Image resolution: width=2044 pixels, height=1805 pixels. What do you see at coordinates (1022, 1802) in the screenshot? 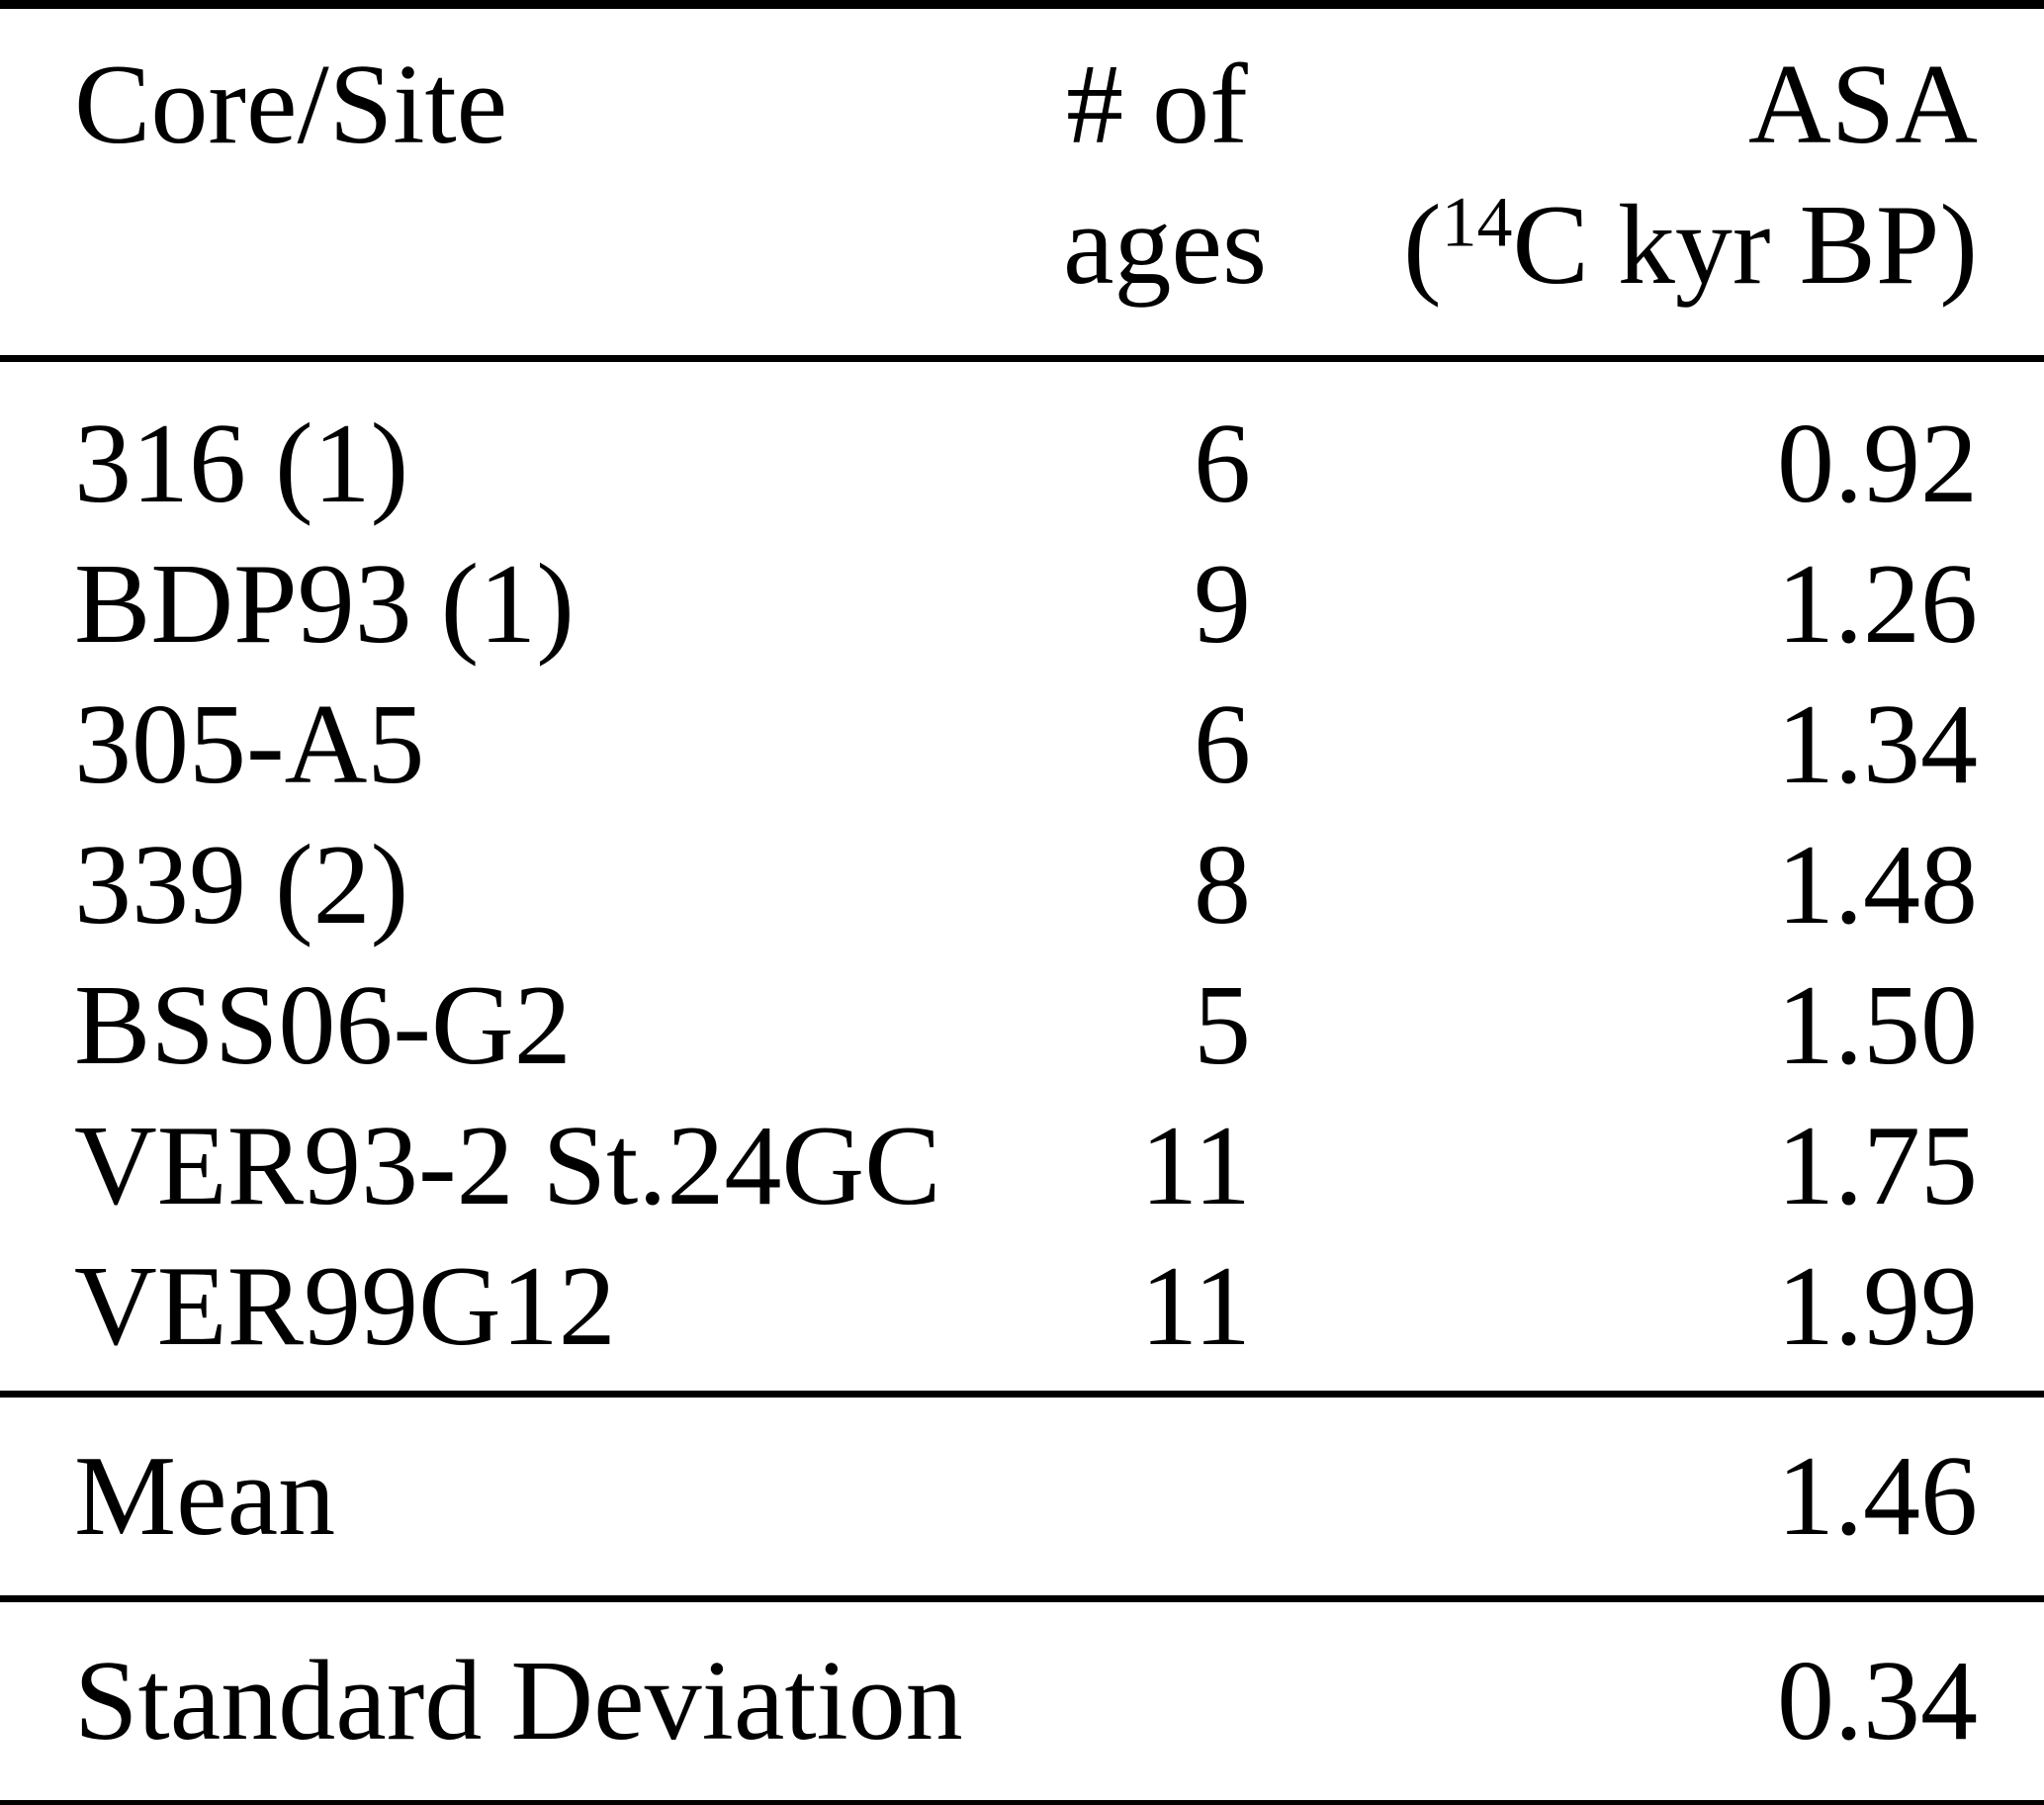
I see `rule-bottom` at bounding box center [1022, 1802].